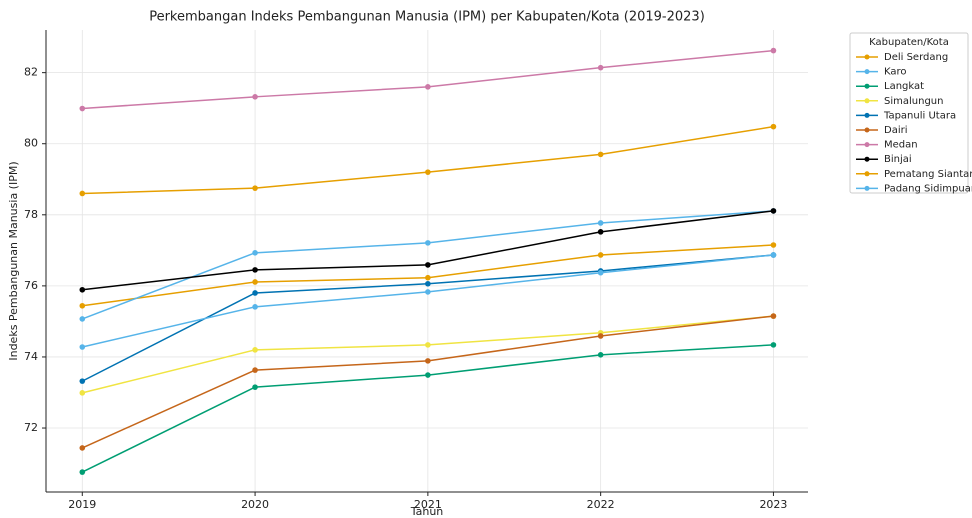  Describe the element at coordinates (31, 72) in the screenshot. I see `y-tick-label: 82` at that location.